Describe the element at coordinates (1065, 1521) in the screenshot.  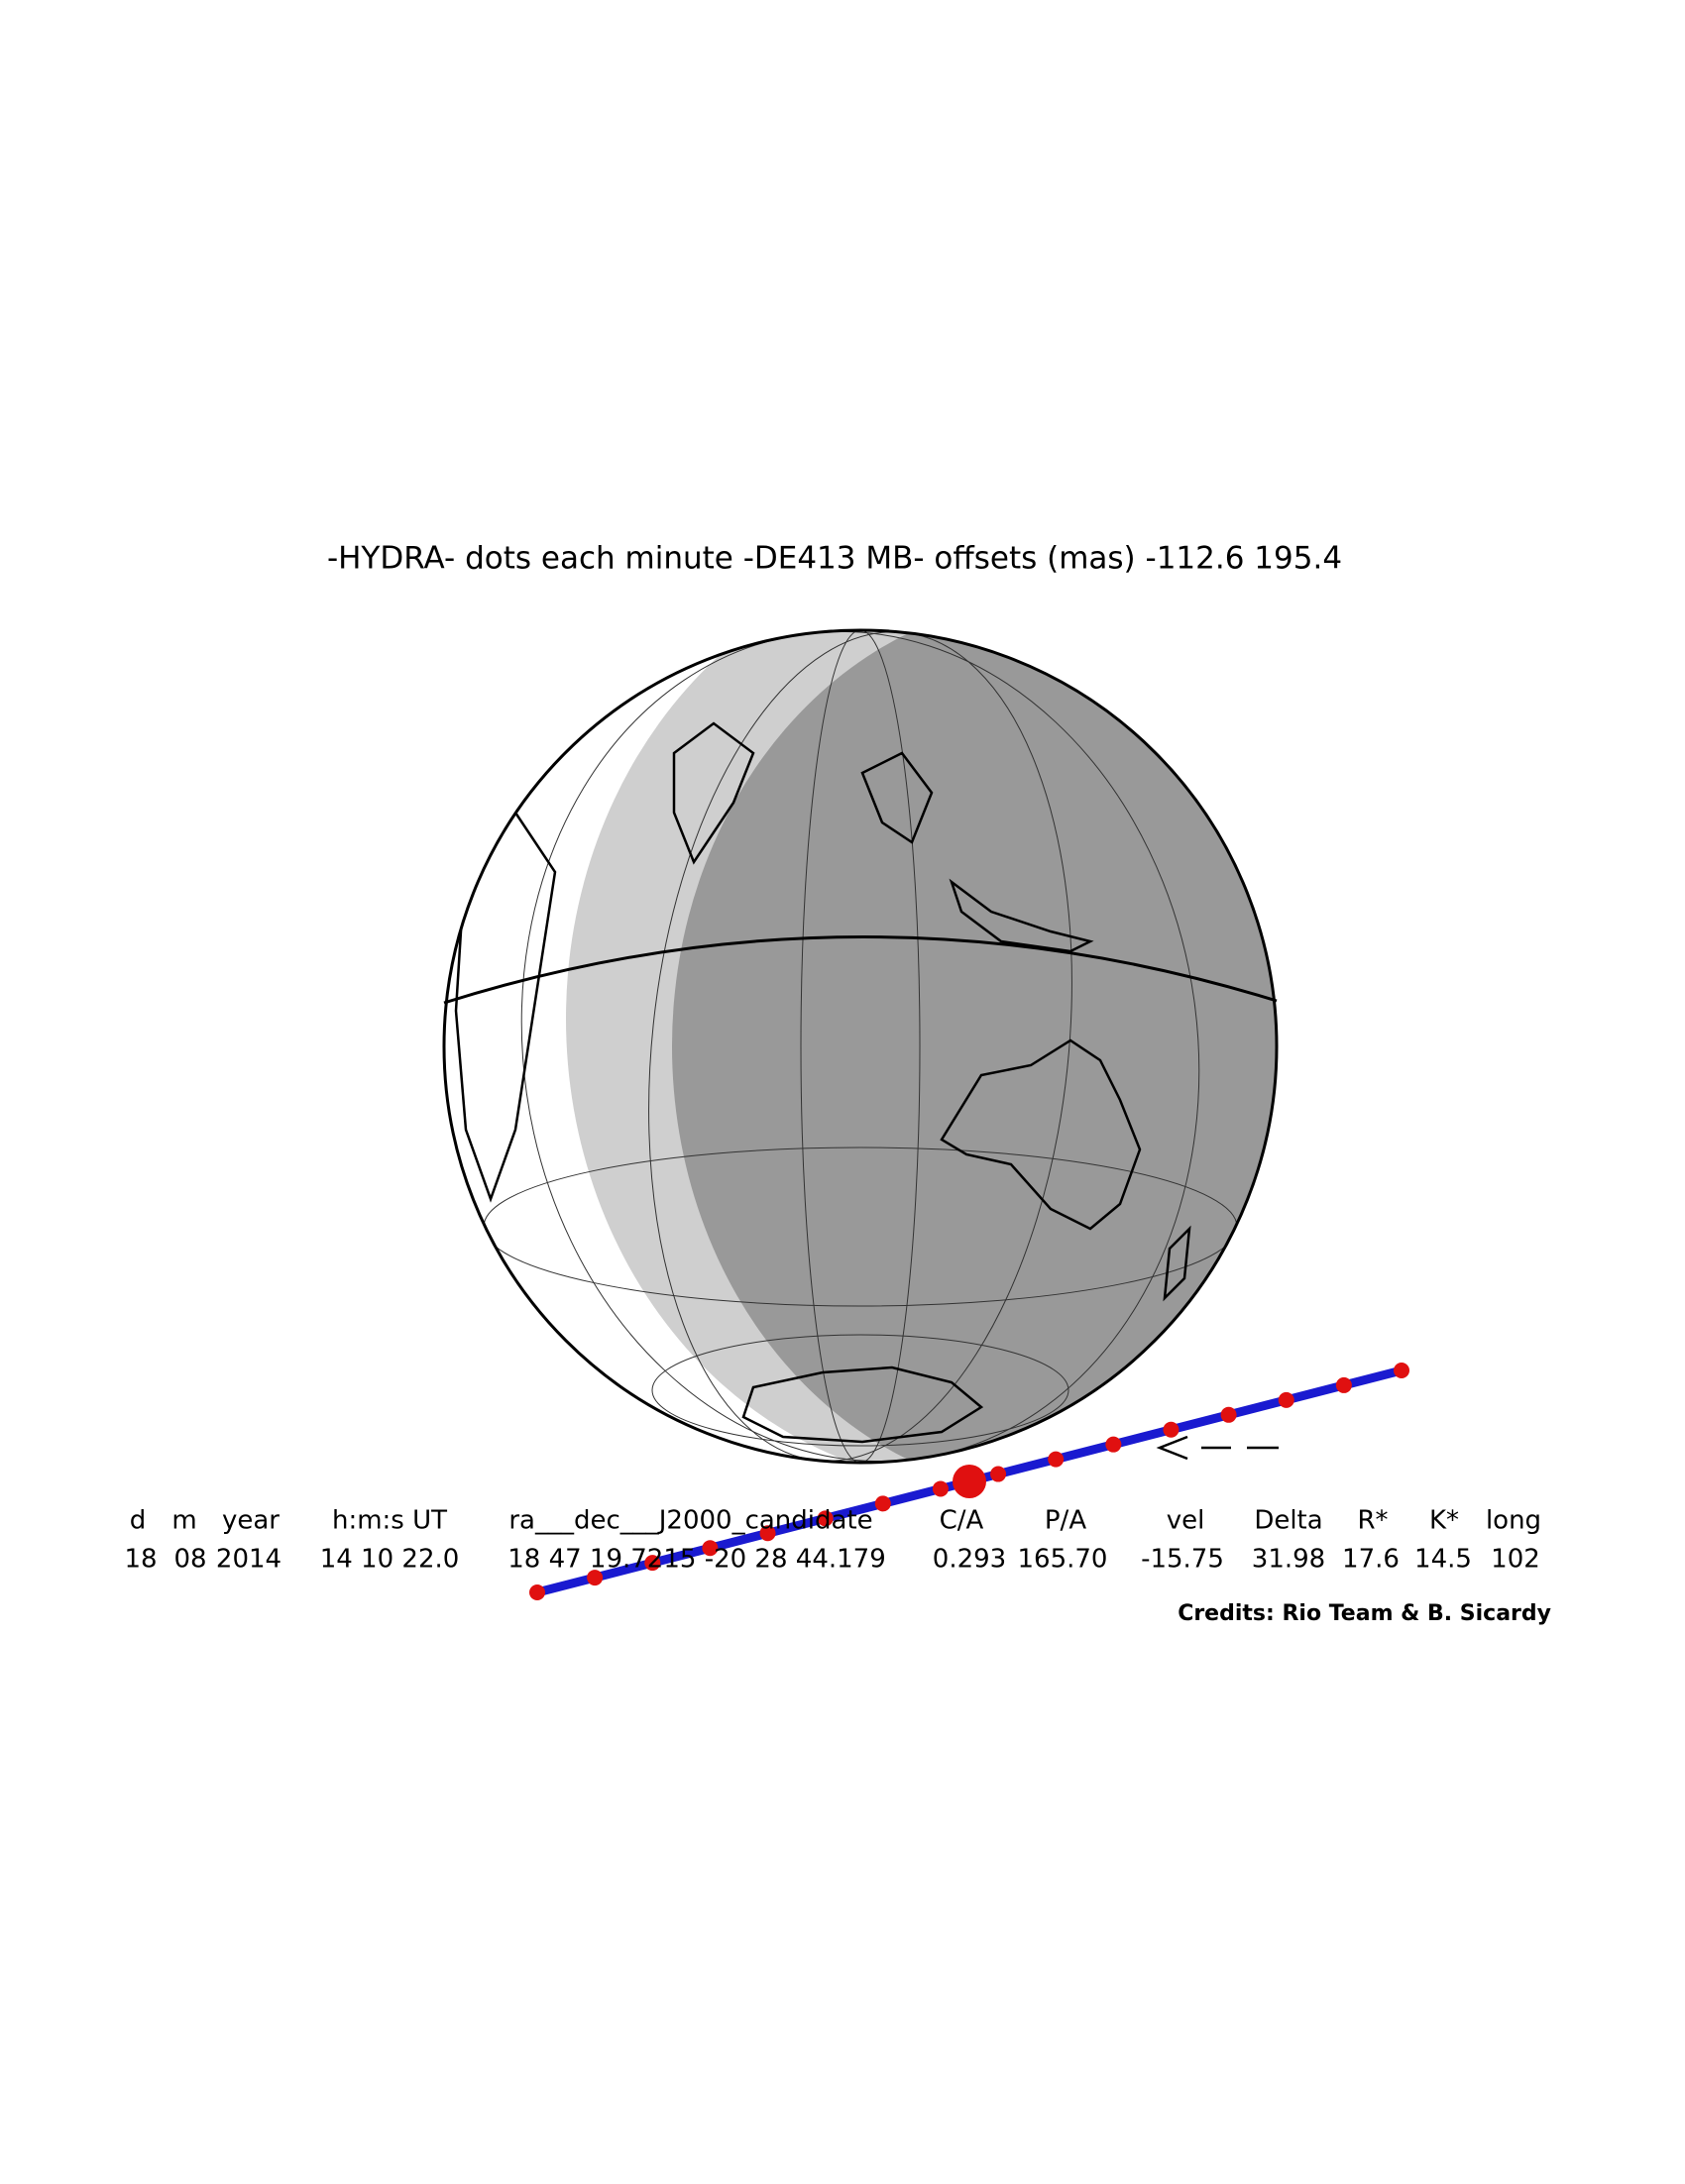
I see `column-header: P/A` at that location.